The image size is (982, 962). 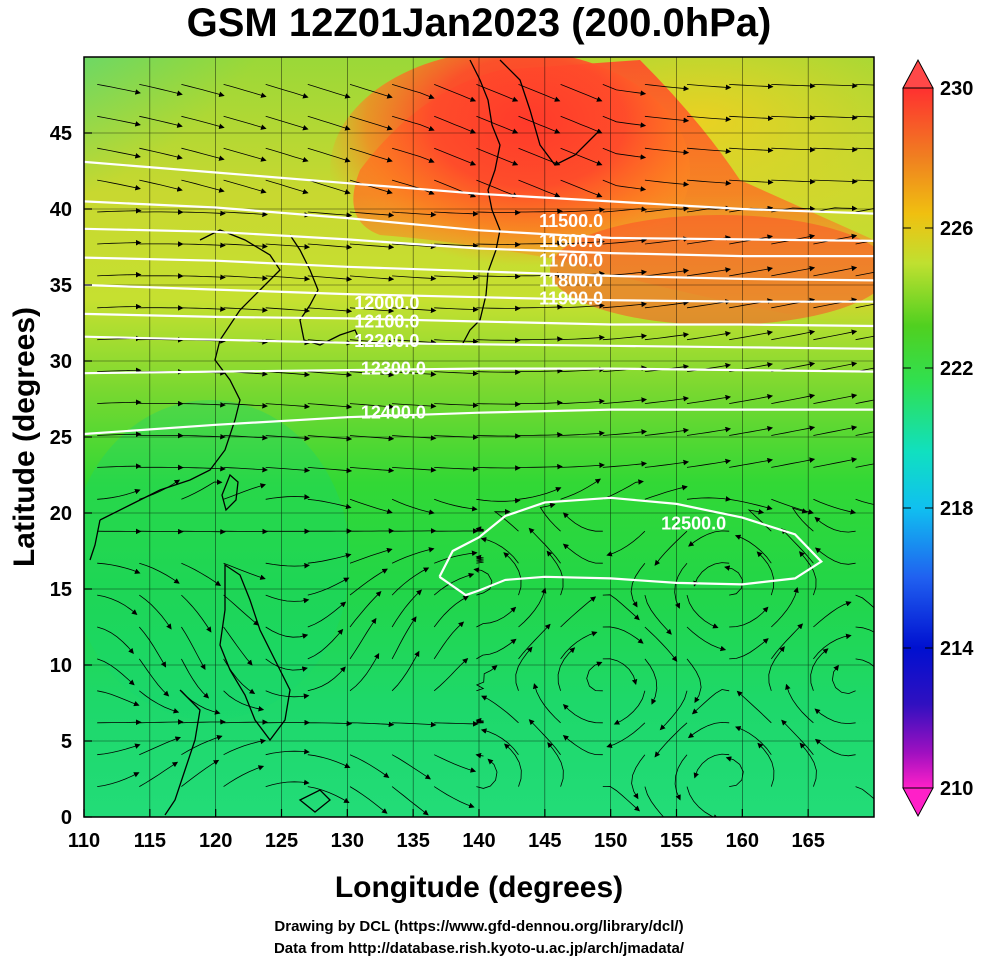 What do you see at coordinates (807, 841) in the screenshot?
I see `x-tick-label: 165` at bounding box center [807, 841].